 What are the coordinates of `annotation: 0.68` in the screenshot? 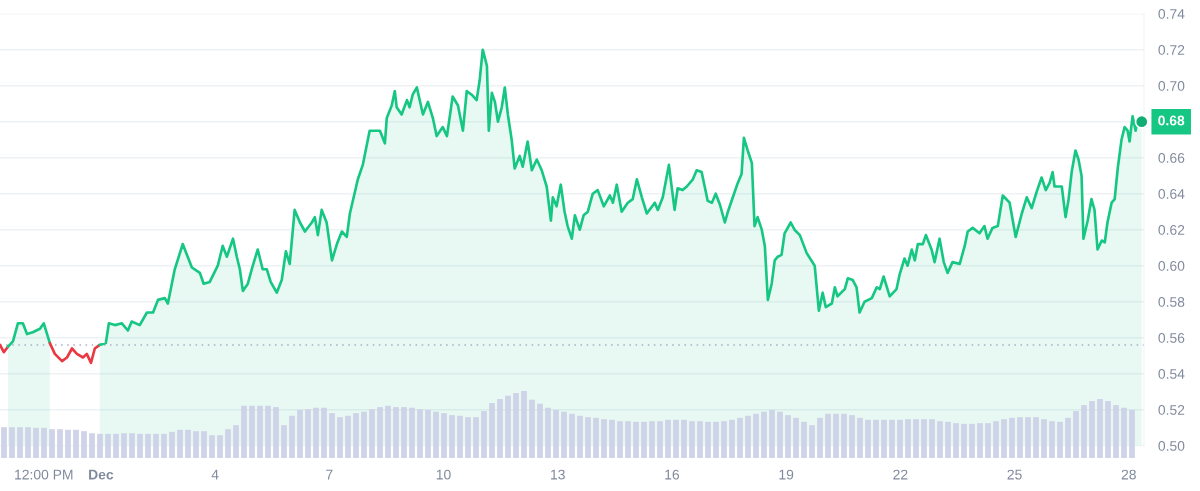 It's located at (1171, 120).